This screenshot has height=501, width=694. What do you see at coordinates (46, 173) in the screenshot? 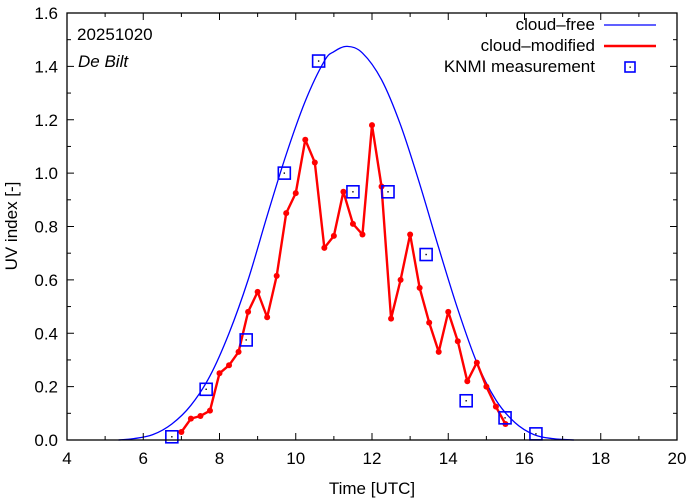
I see `y-tick-label: 1.0` at bounding box center [46, 173].